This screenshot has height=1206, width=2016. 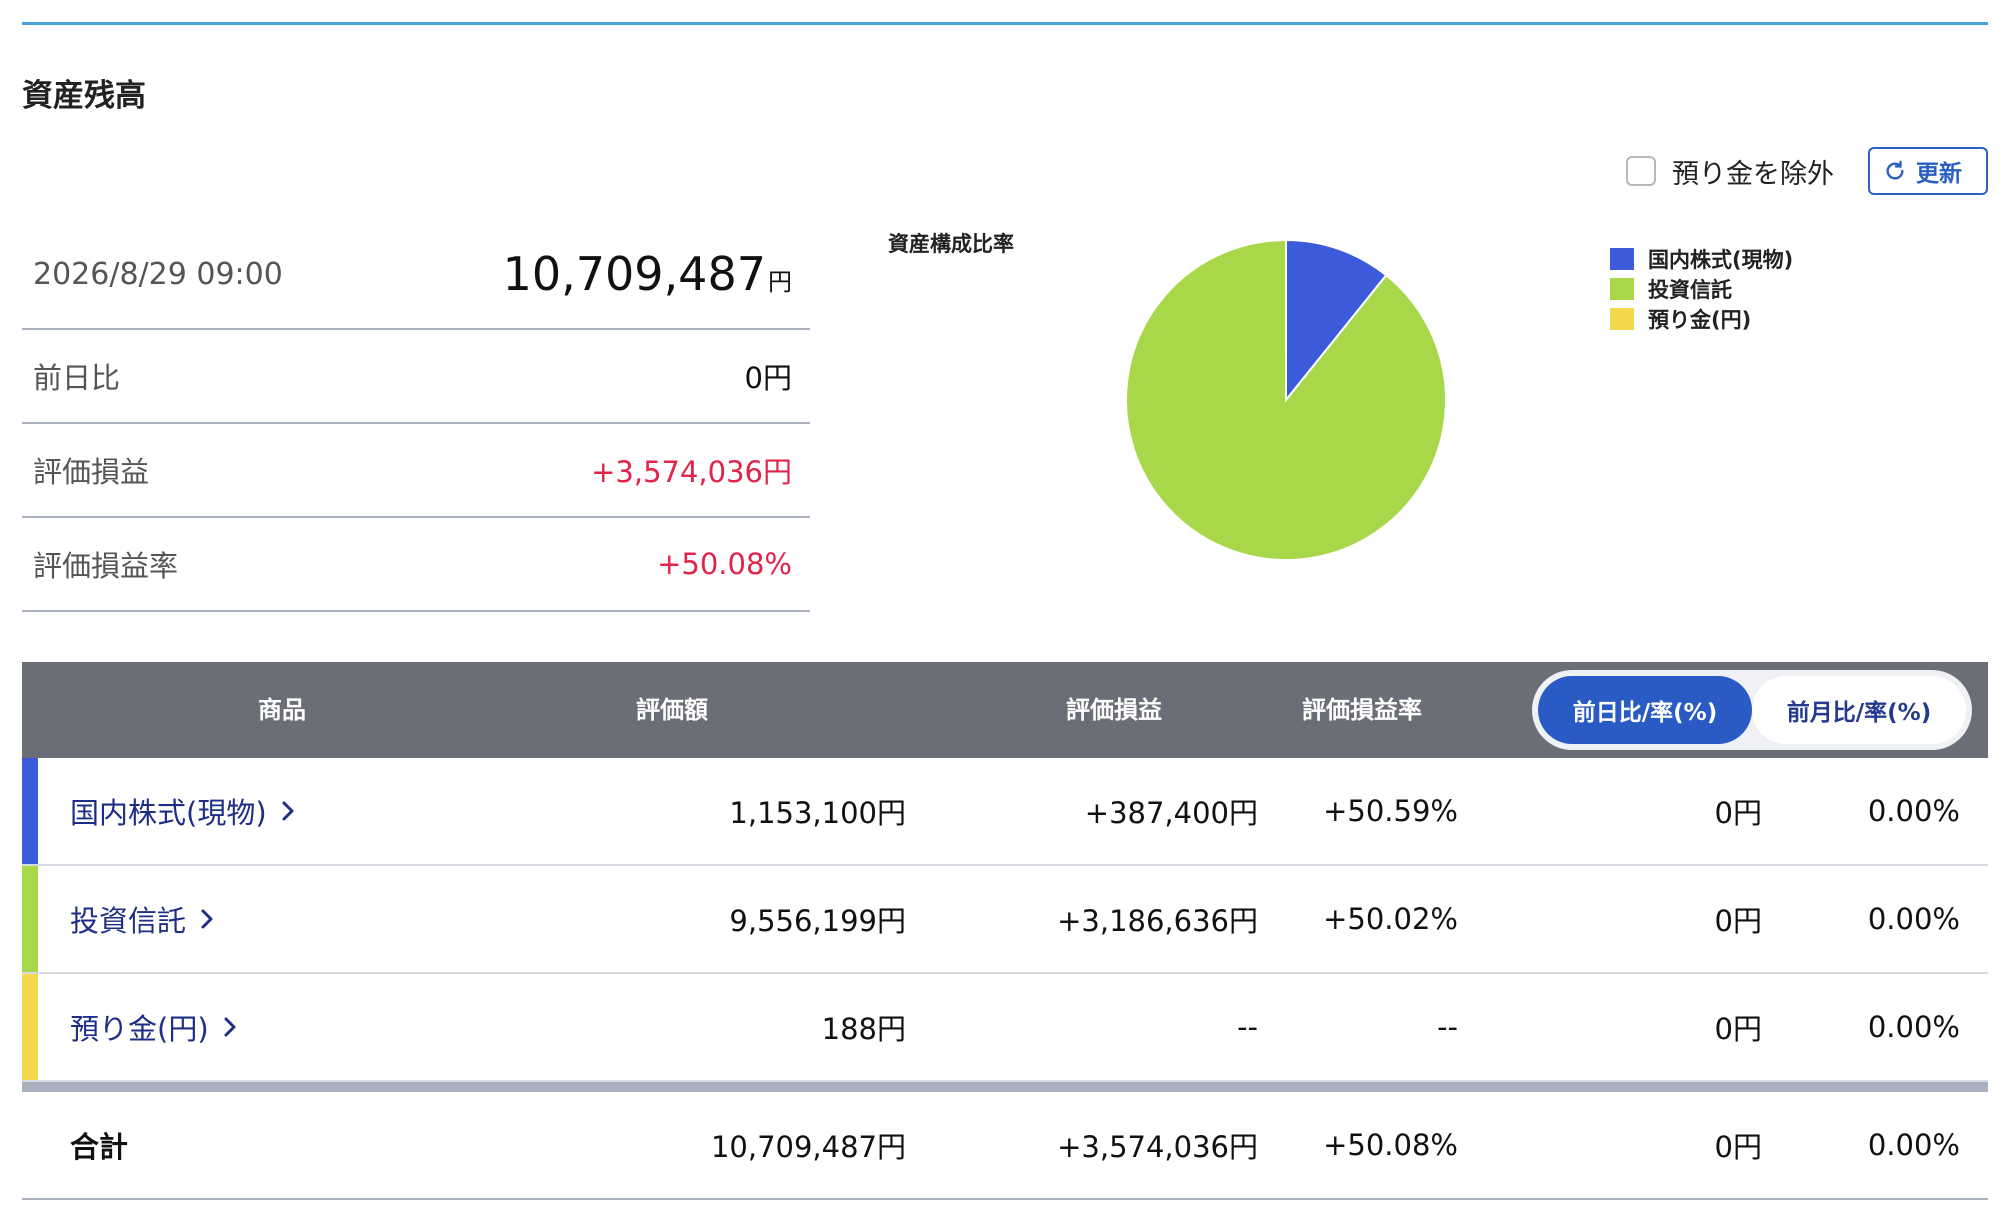 What do you see at coordinates (691, 472) in the screenshot?
I see `summary-value: +3,574,036円` at bounding box center [691, 472].